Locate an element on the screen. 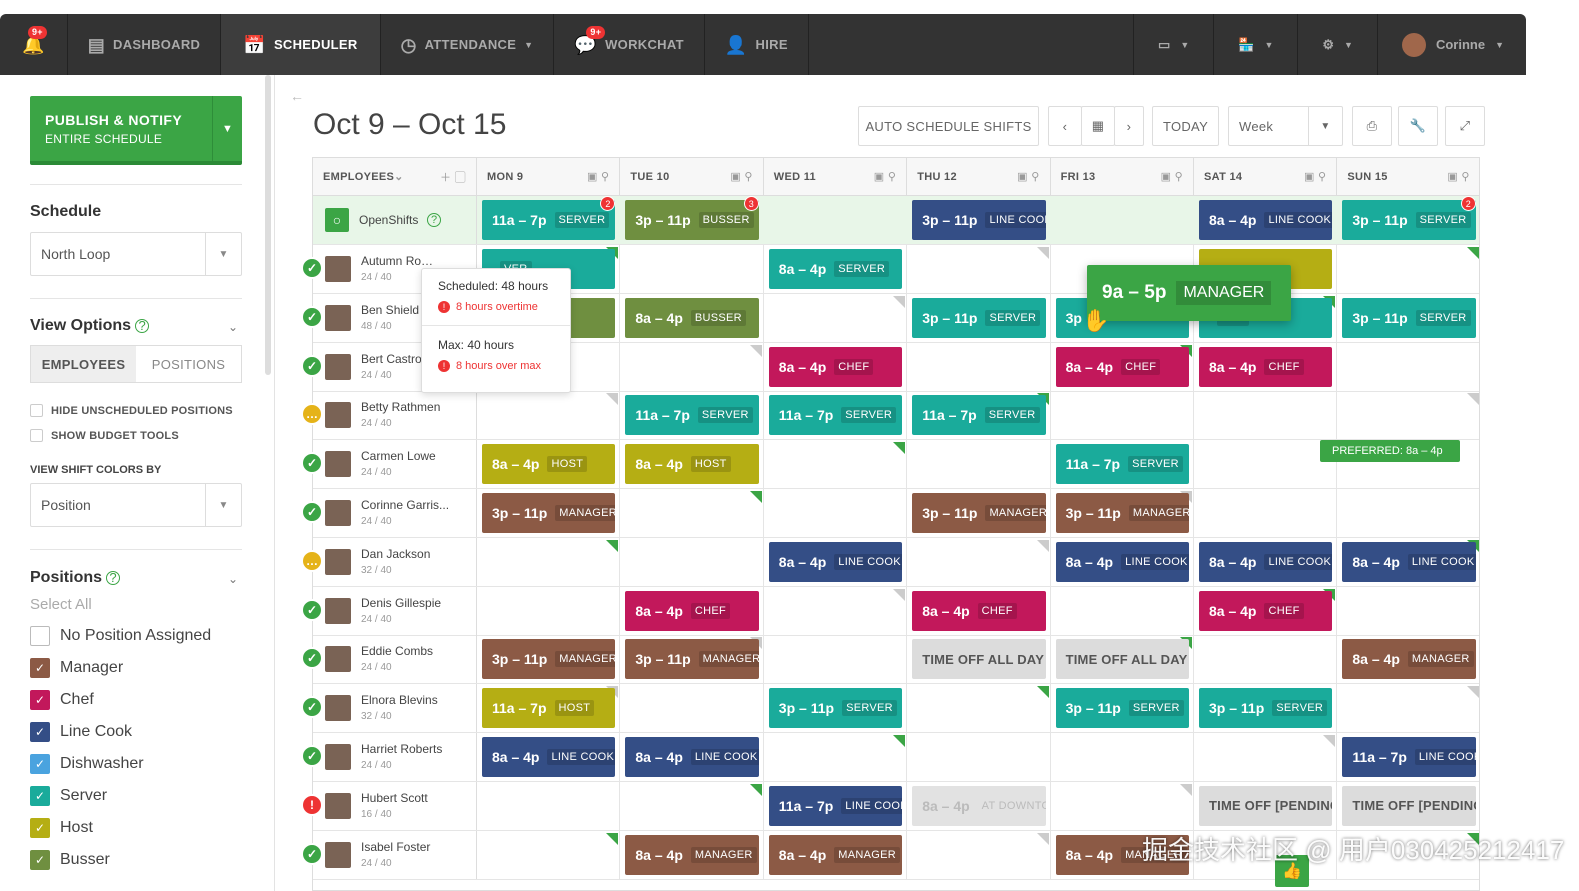  show-budget-checkbox: SHOW BUDGET TOOLS is located at coordinates (104, 435).